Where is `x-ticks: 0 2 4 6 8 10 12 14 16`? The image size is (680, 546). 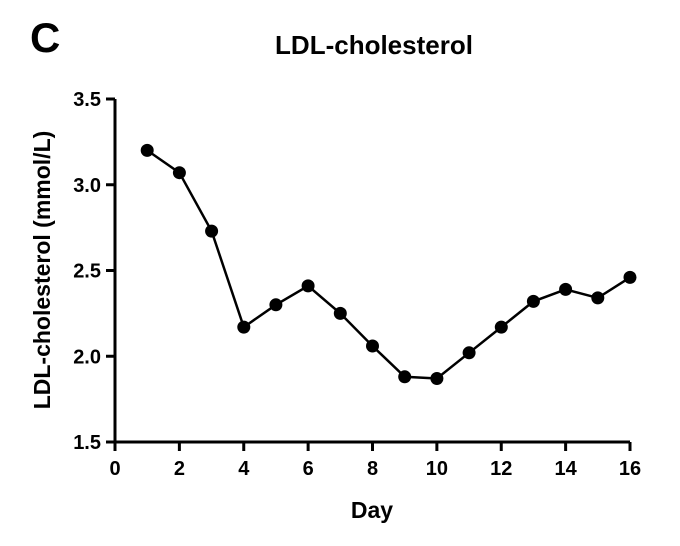 x-ticks: 0 2 4 6 8 10 12 14 16 is located at coordinates (375, 461).